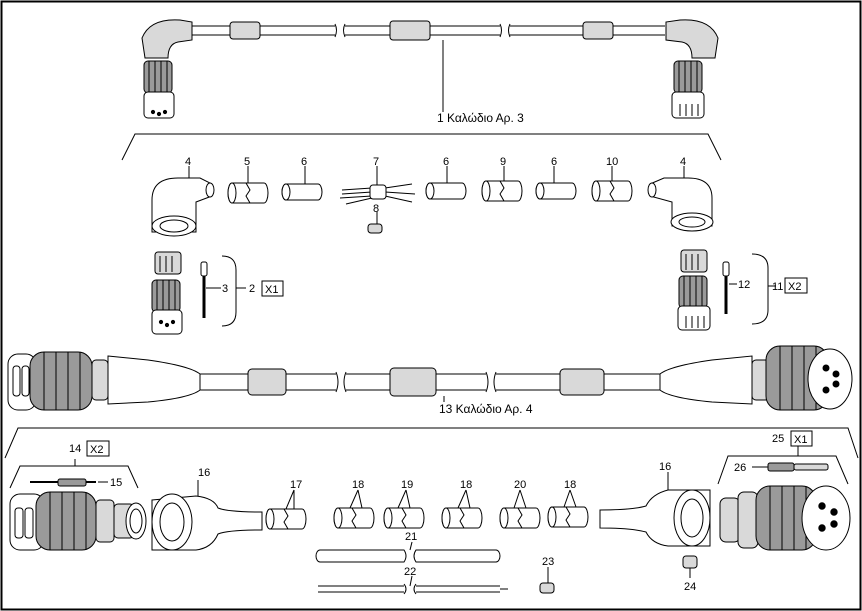  What do you see at coordinates (503, 162) in the screenshot?
I see `callout-9: 9` at bounding box center [503, 162].